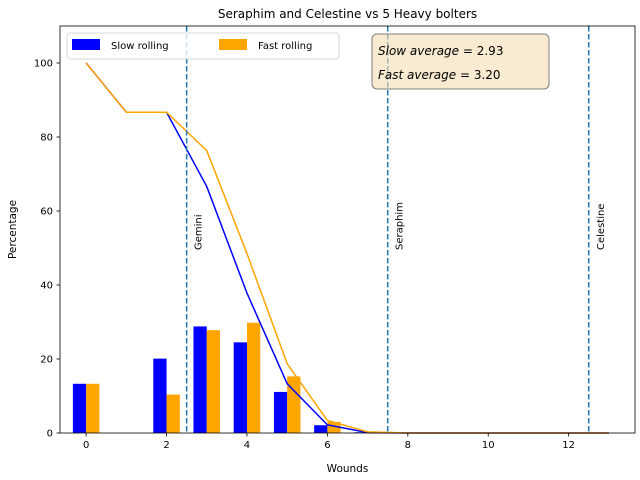  I want to click on y-tick-label: 20, so click(46, 360).